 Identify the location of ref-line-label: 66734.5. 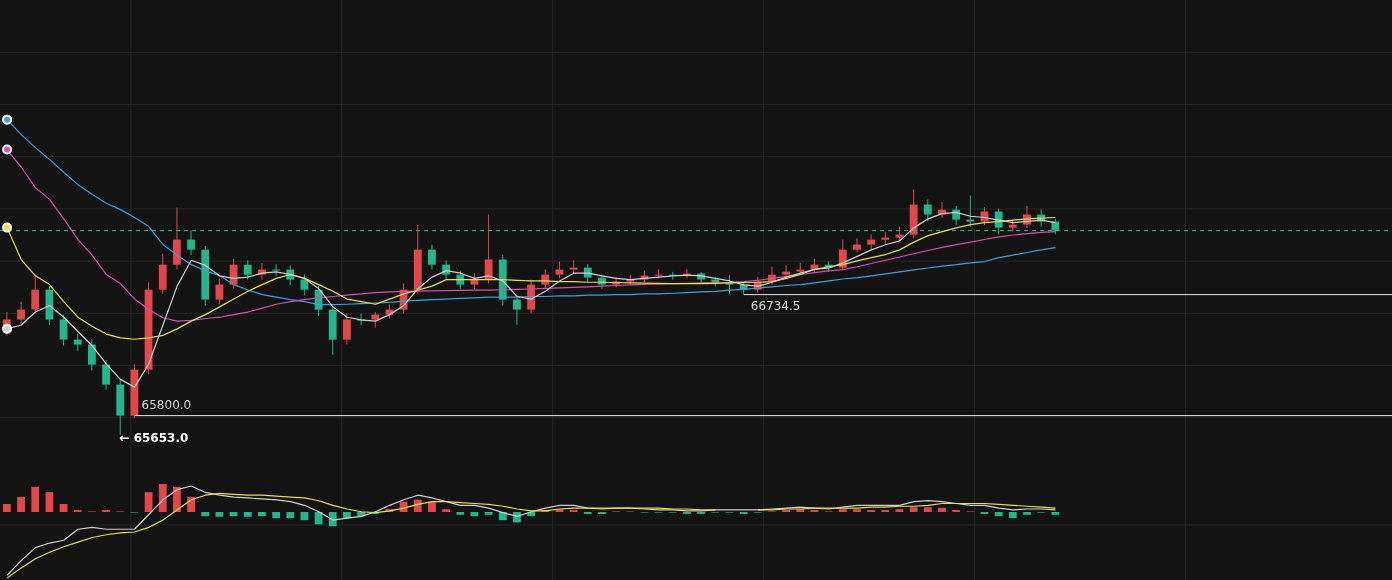
(775, 306).